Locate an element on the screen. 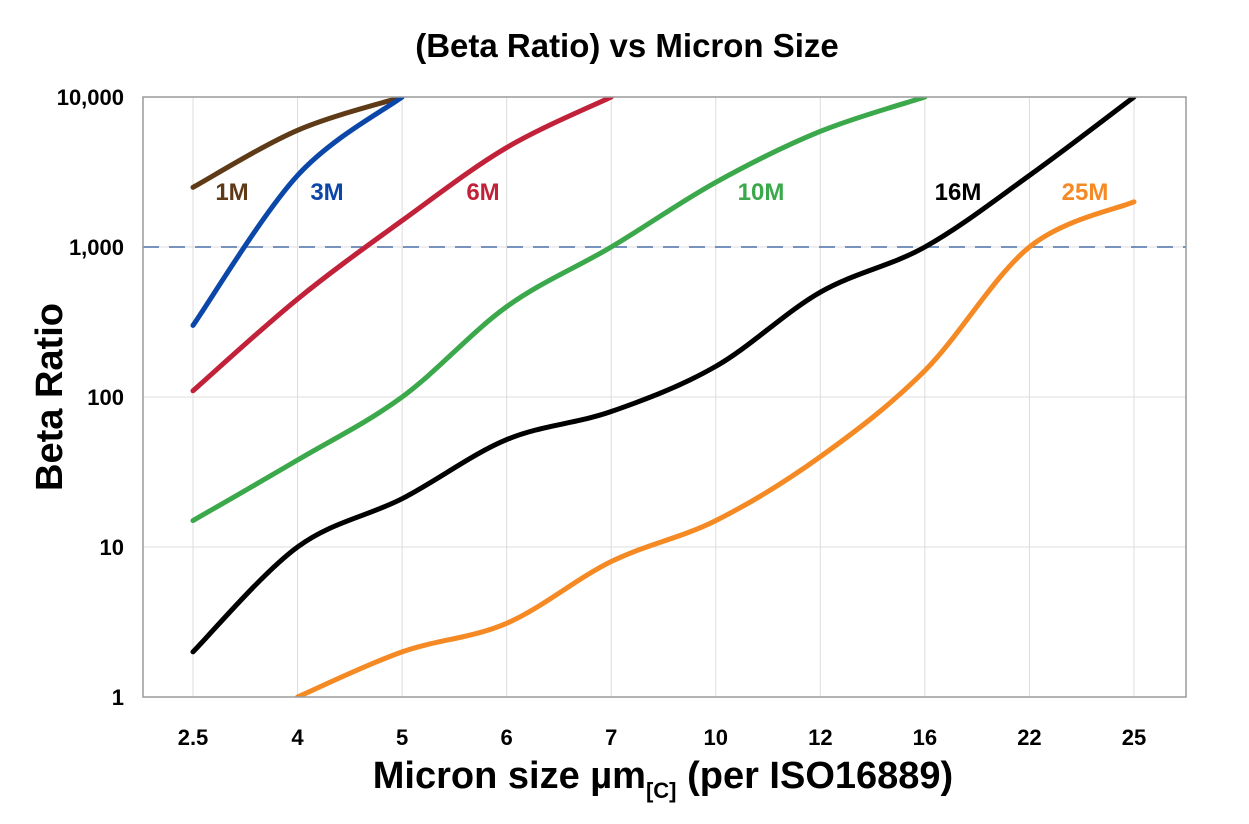 Image resolution: width=1249 pixels, height=824 pixels. series-label-1M: 1M is located at coordinates (231, 192).